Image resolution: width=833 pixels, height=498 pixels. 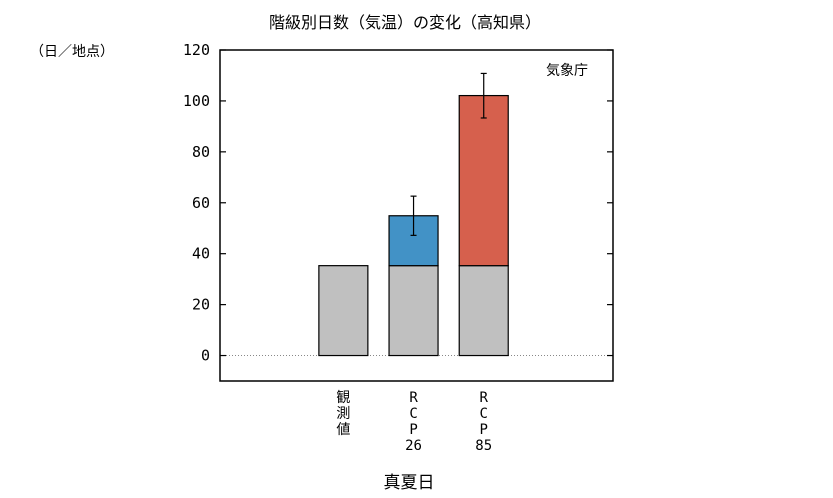 I want to click on source-label: 気象庁, so click(x=567, y=71).